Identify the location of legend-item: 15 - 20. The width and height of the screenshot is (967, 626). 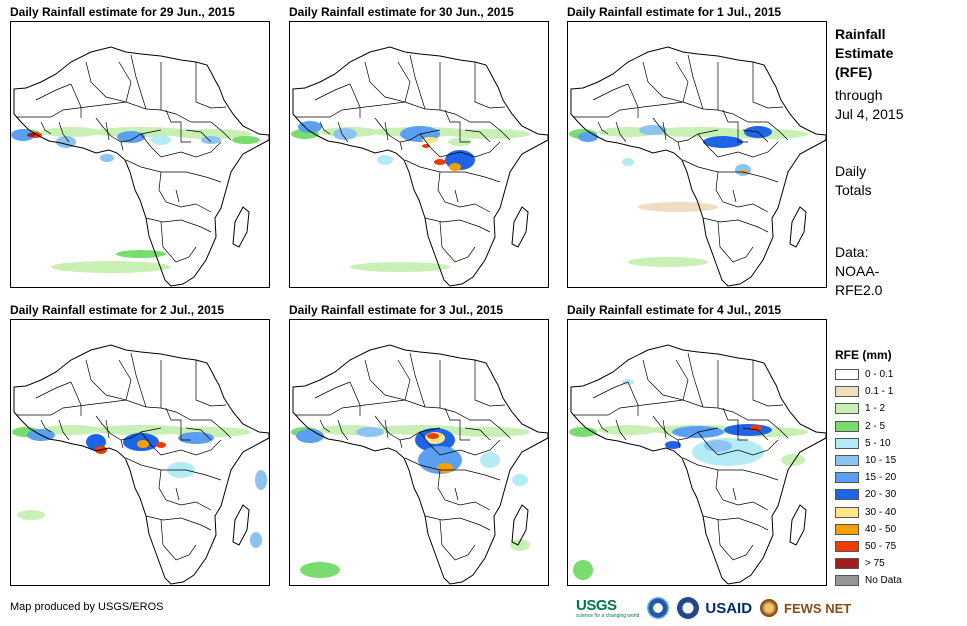
(868, 477).